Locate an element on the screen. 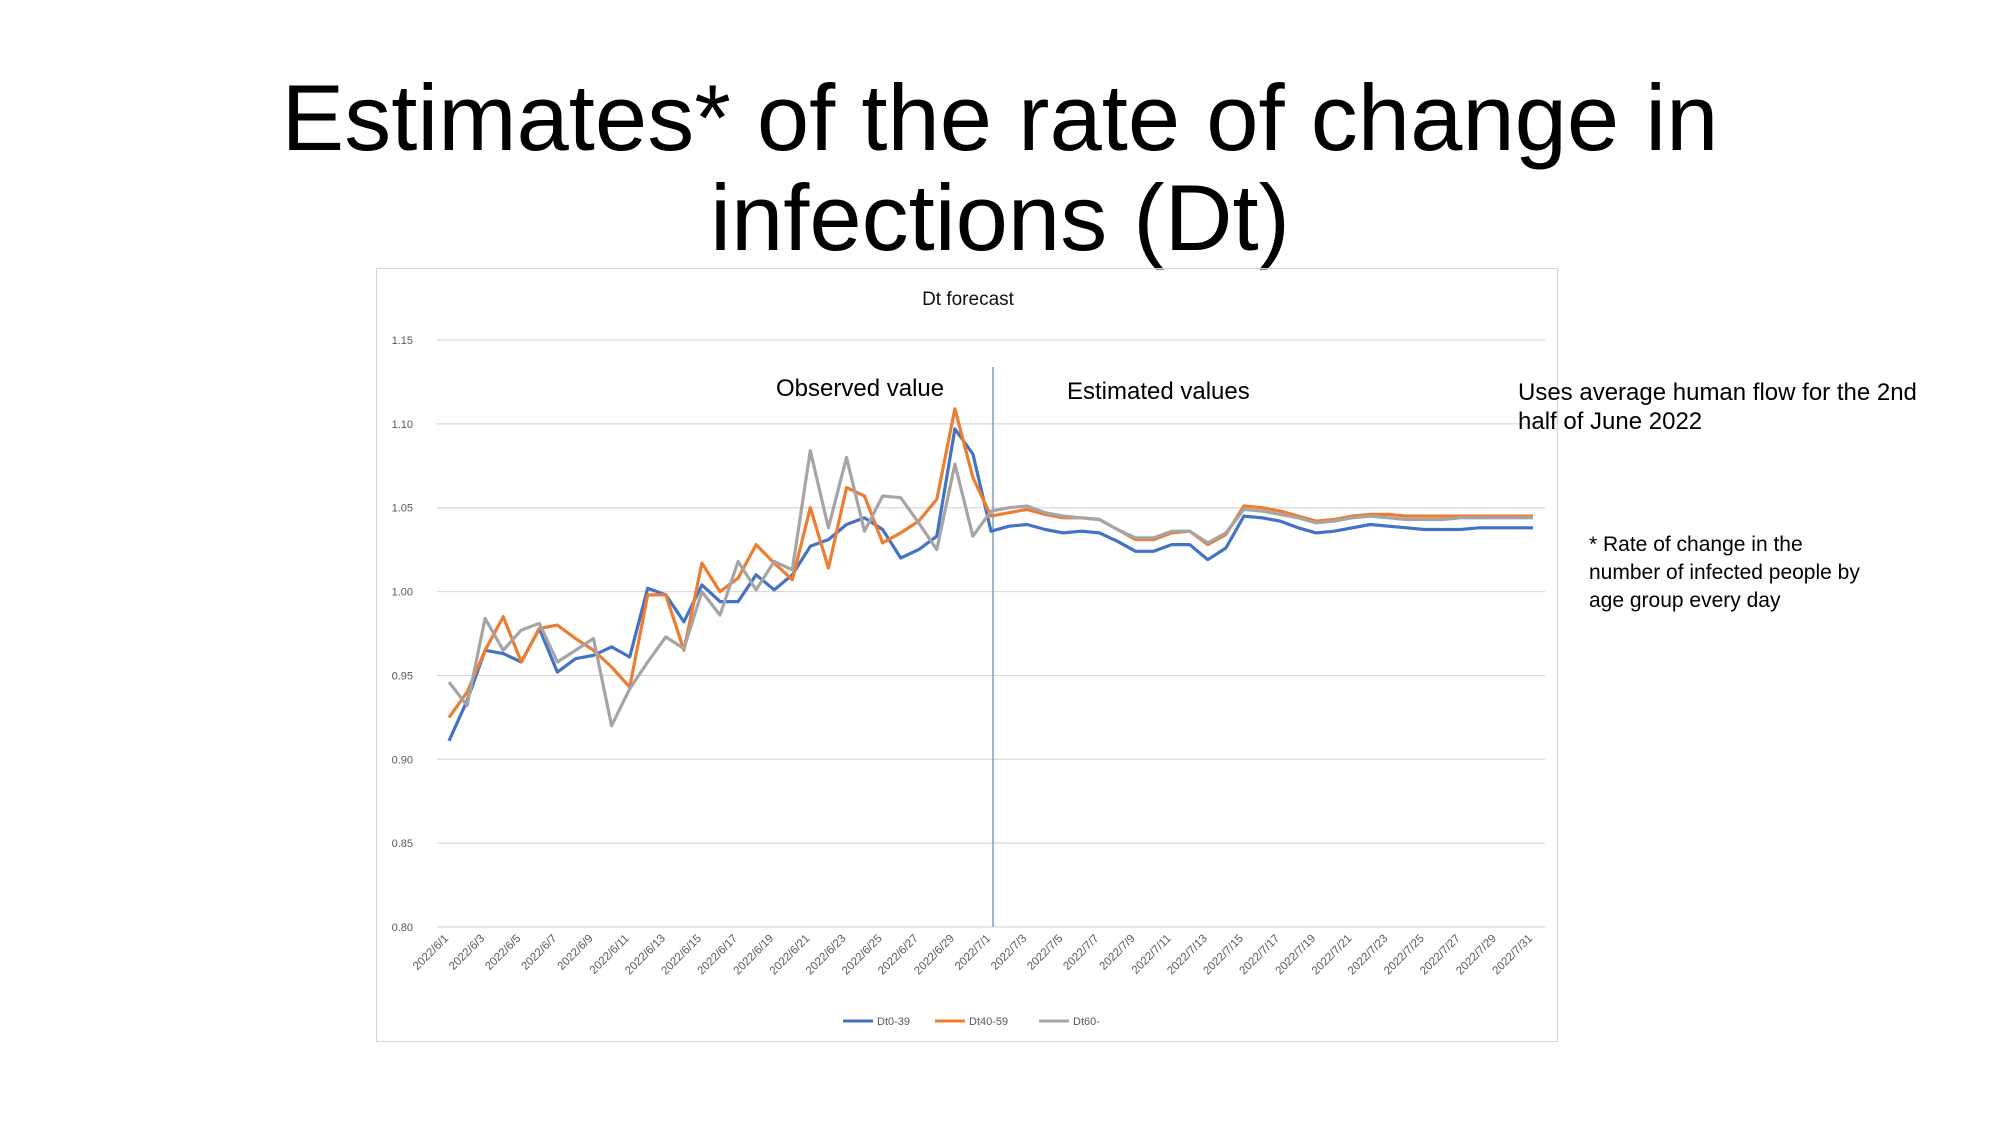 This screenshot has width=2000, height=1125. chart-title: Dt forecast is located at coordinates (968, 299).